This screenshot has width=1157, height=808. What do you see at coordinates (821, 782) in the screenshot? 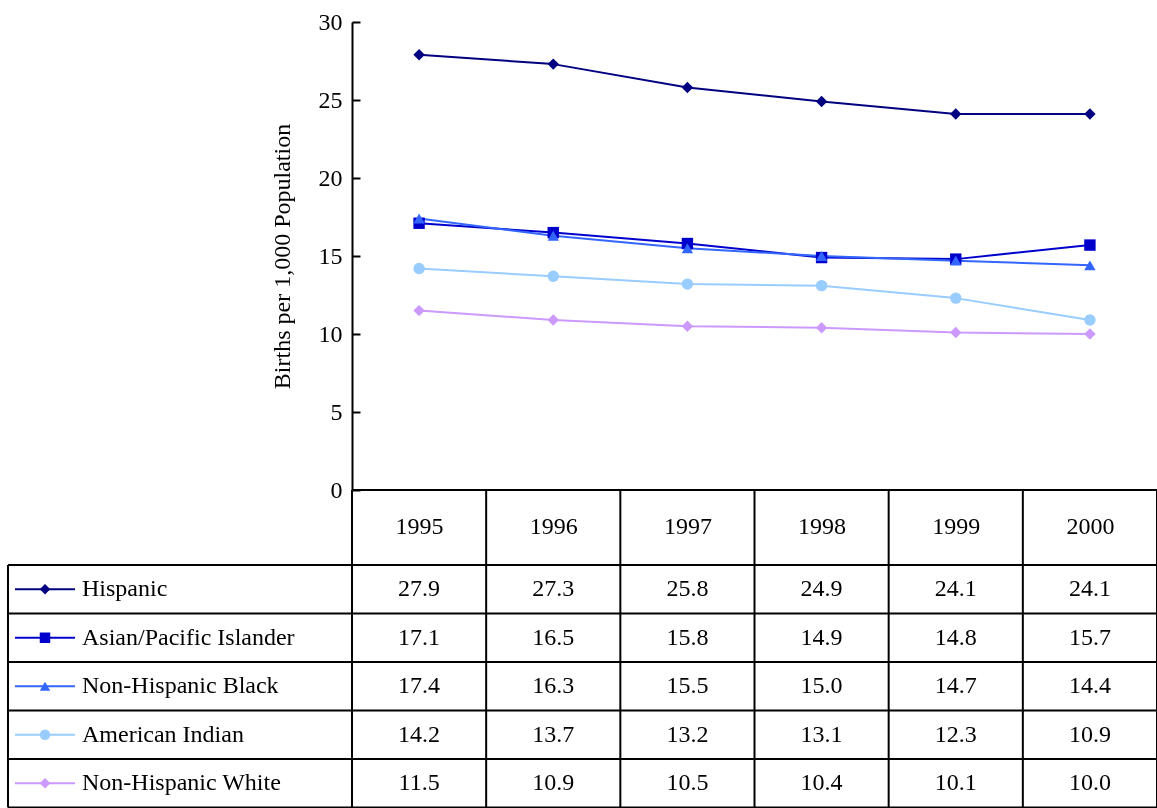
I see `data-label: 10.4` at bounding box center [821, 782].